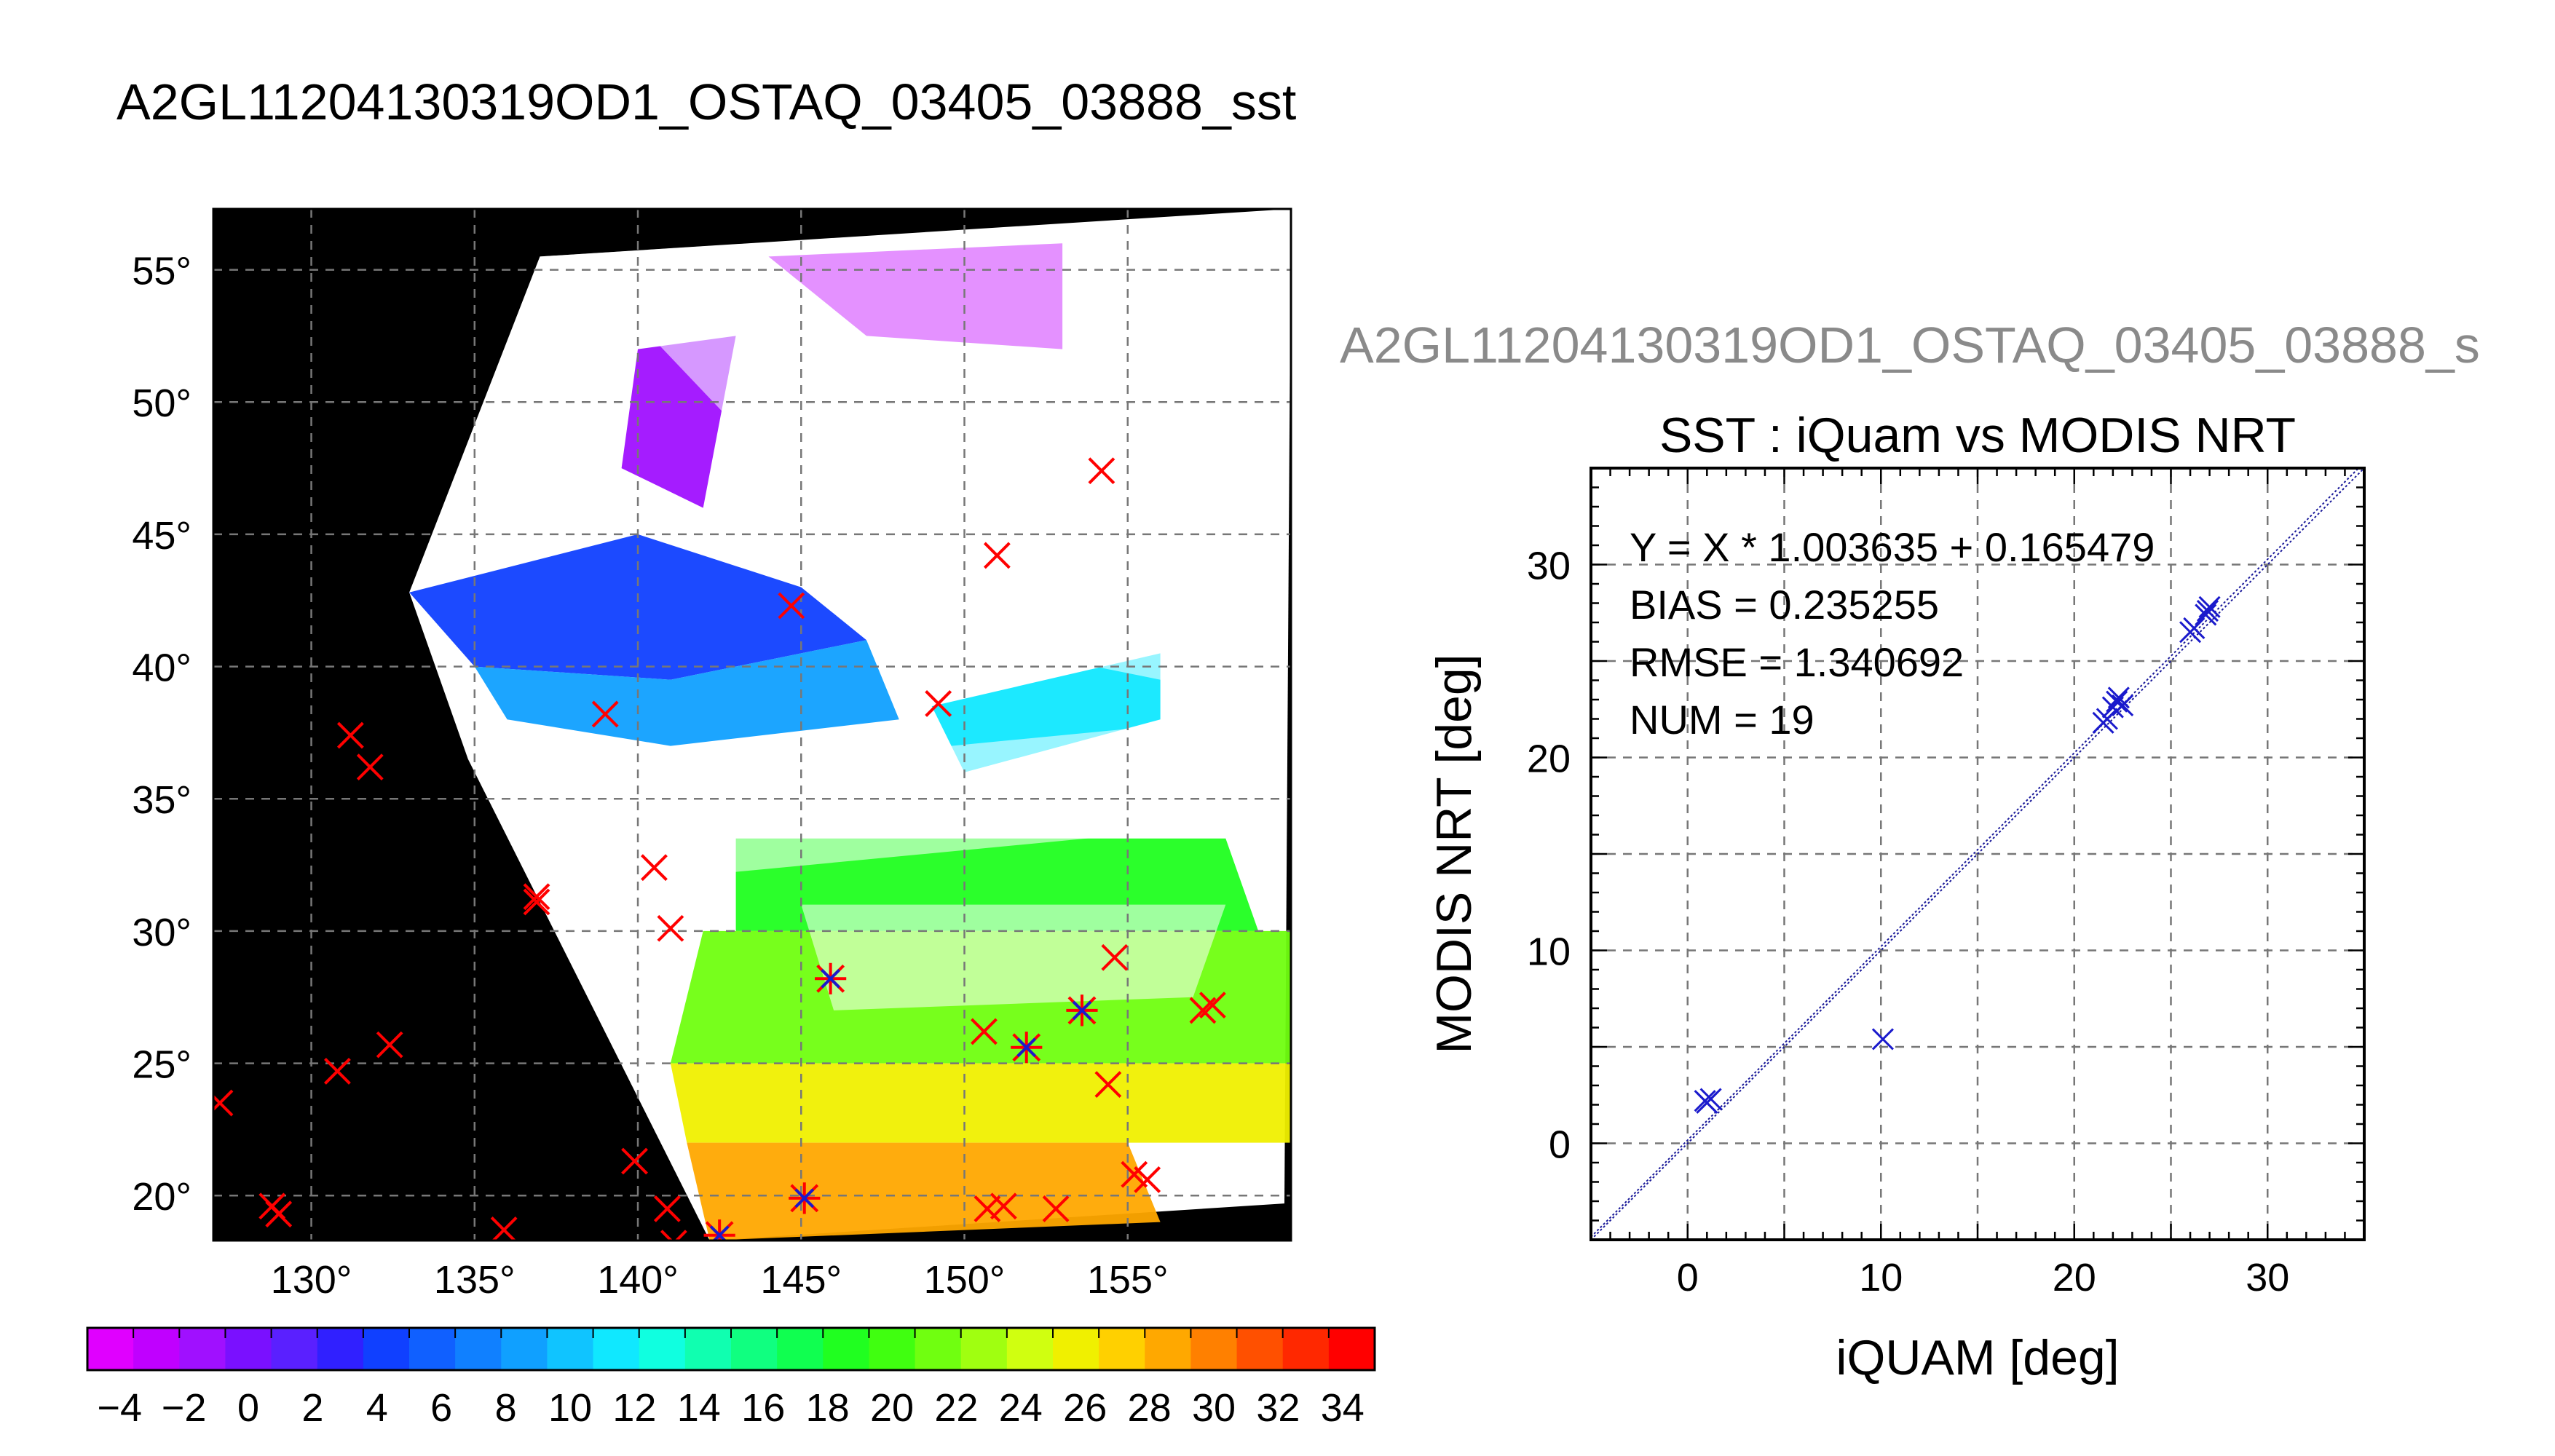 The width and height of the screenshot is (2555, 1456). What do you see at coordinates (1549, 759) in the screenshot?
I see `scatter-y-tick-label: 20` at bounding box center [1549, 759].